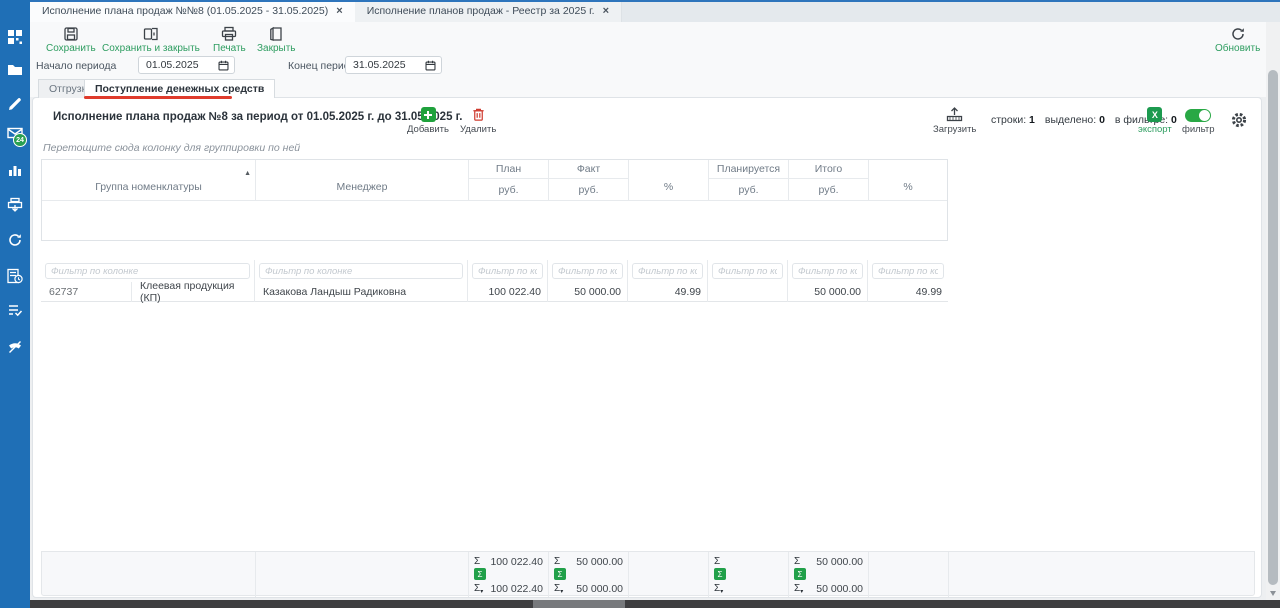 The height and width of the screenshot is (608, 1280). What do you see at coordinates (668, 180) in the screenshot?
I see `col-header-plan-pct: %` at bounding box center [668, 180].